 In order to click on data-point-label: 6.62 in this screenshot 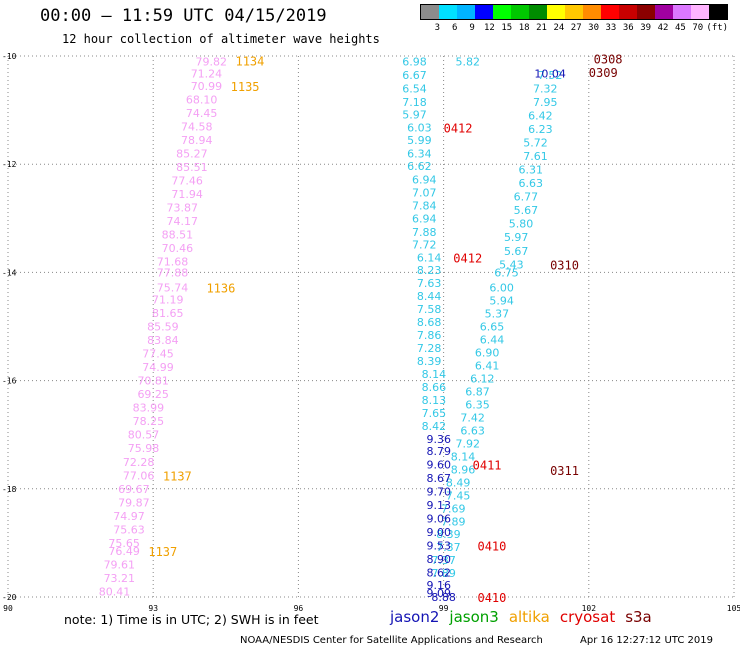, I will do `click(419, 166)`.